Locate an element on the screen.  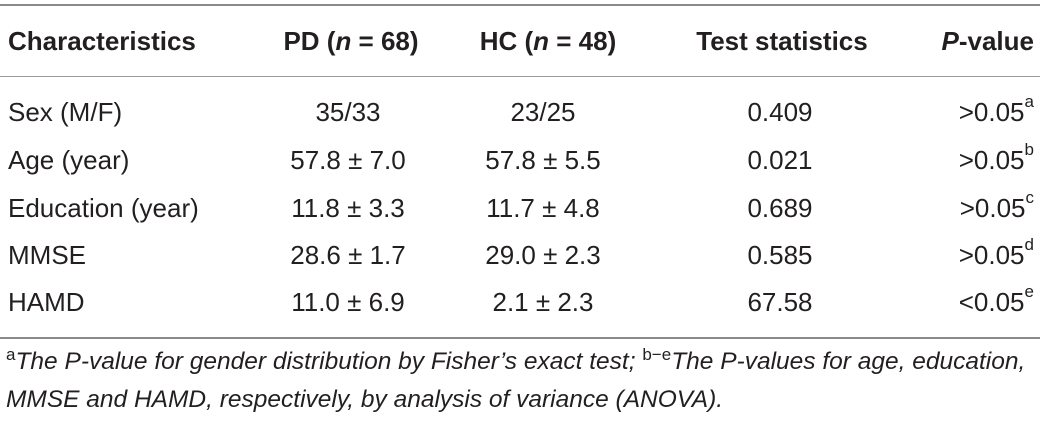
row-test-value: 0.409 is located at coordinates (780, 112).